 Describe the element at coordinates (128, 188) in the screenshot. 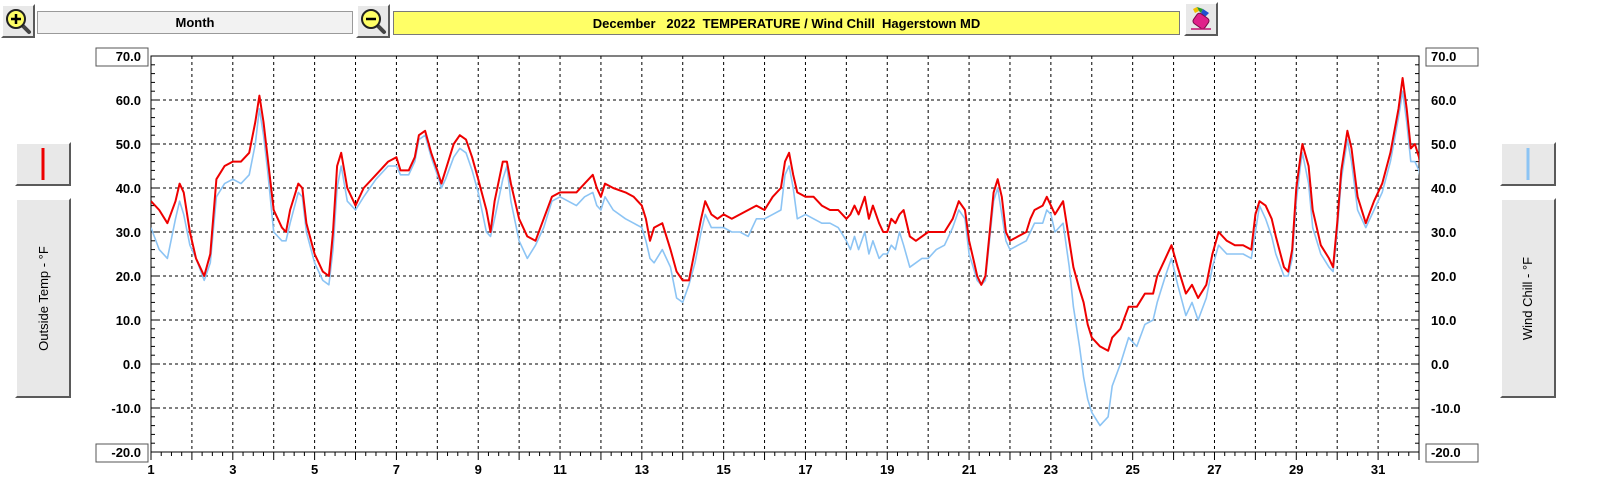

I see `y-tick-label-left: 40.0` at that location.